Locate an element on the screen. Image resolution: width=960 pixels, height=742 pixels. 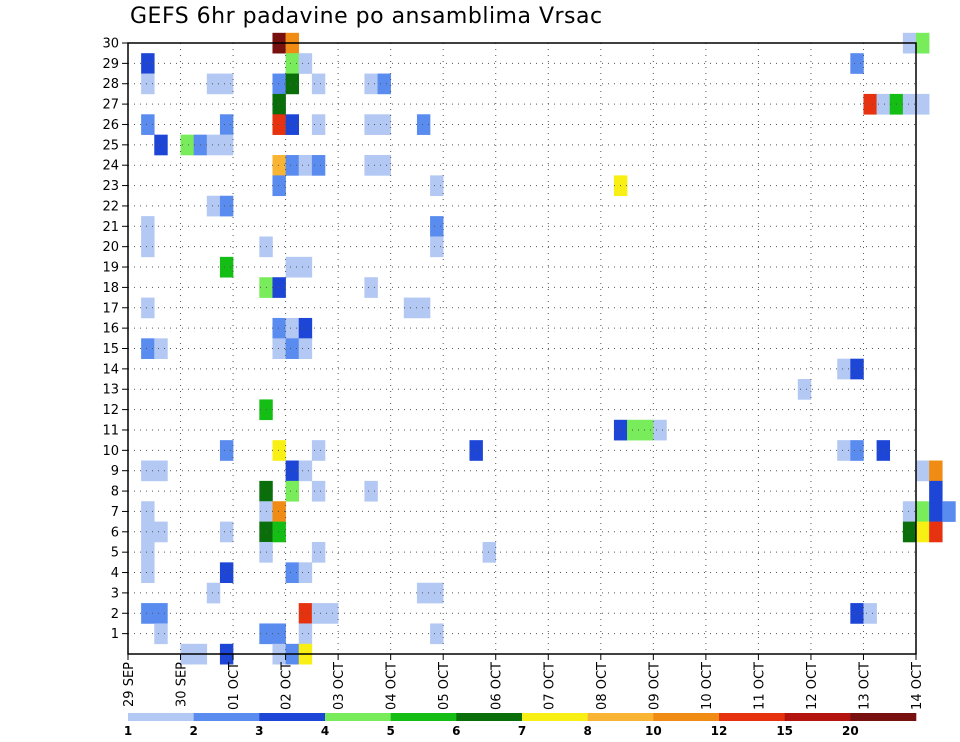
x-tick-label: 09 OCT is located at coordinates (654, 686).